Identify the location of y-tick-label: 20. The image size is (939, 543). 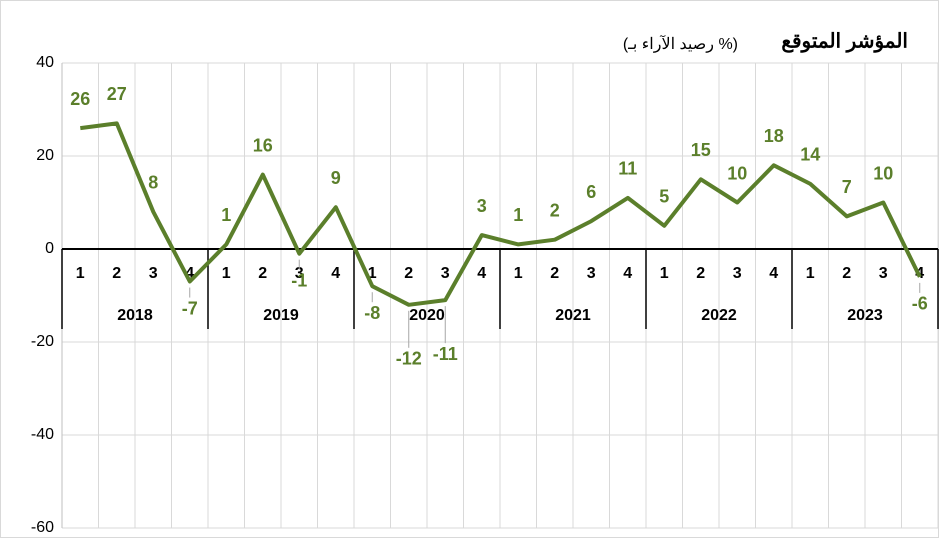
(45, 155).